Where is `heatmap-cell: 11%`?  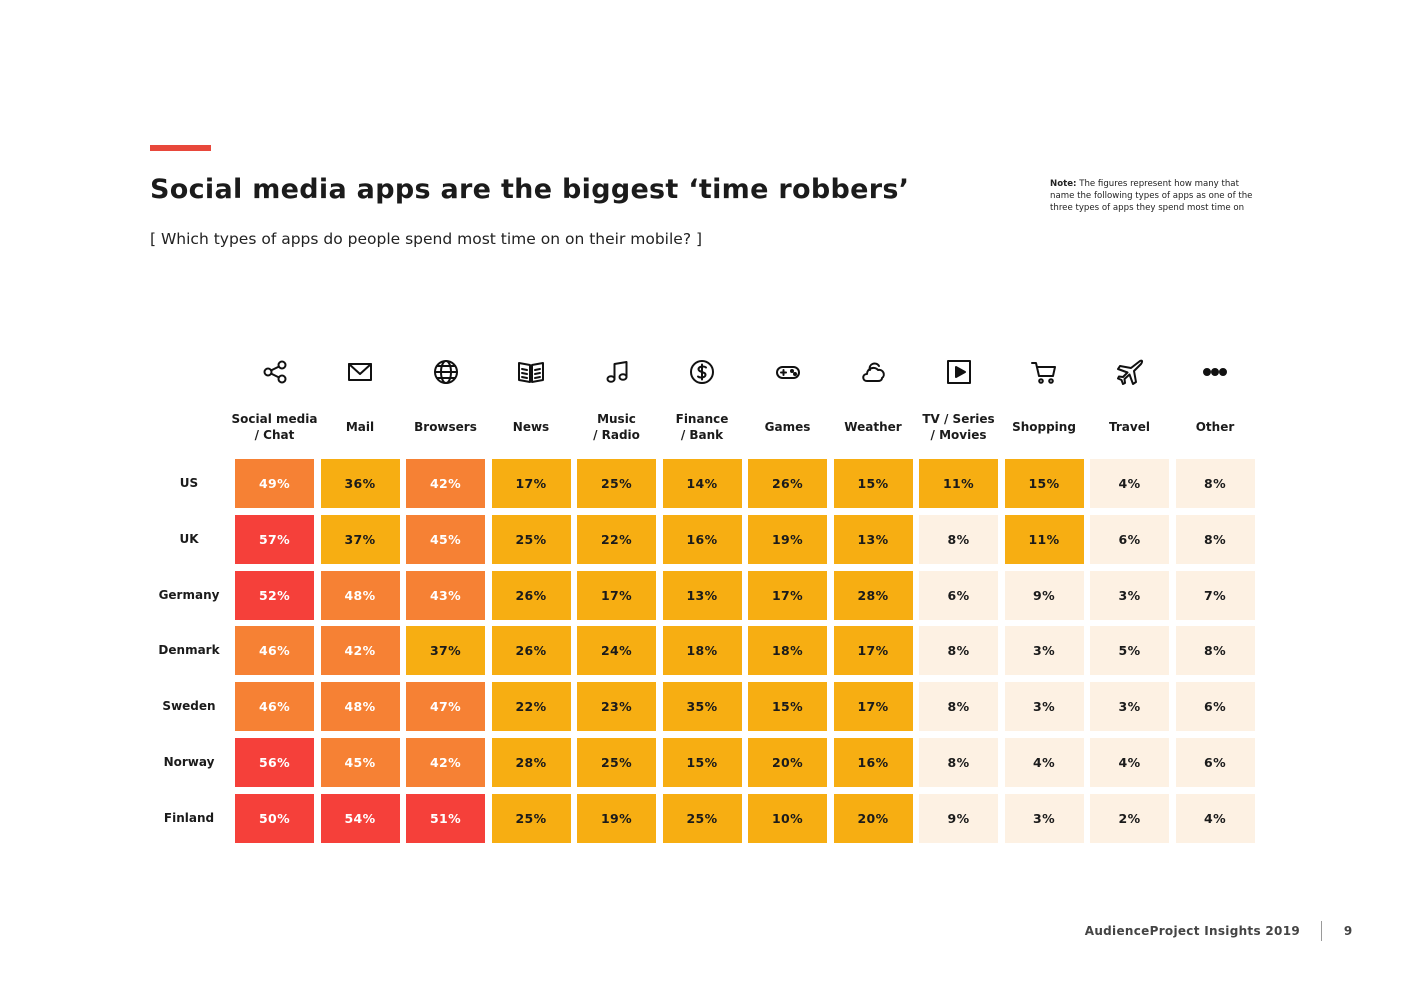 heatmap-cell: 11% is located at coordinates (1044, 539).